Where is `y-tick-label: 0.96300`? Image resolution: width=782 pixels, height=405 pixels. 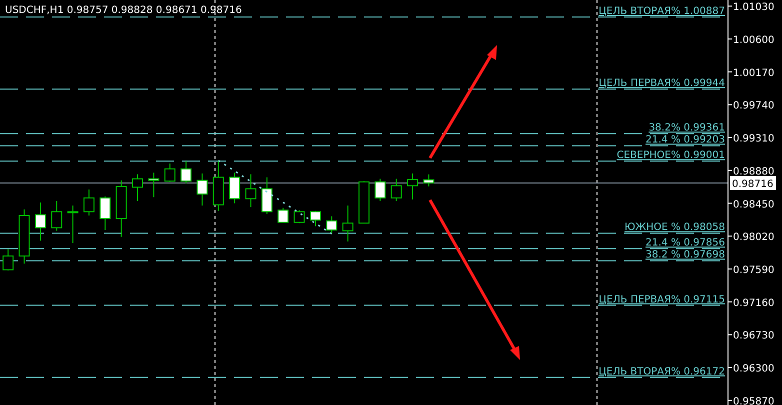 y-tick-label: 0.96300 is located at coordinates (753, 369).